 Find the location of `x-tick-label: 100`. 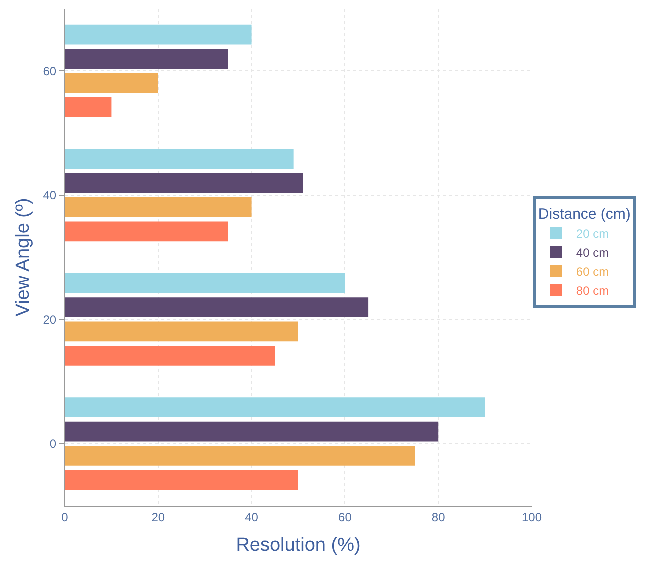

x-tick-label: 100 is located at coordinates (532, 517).